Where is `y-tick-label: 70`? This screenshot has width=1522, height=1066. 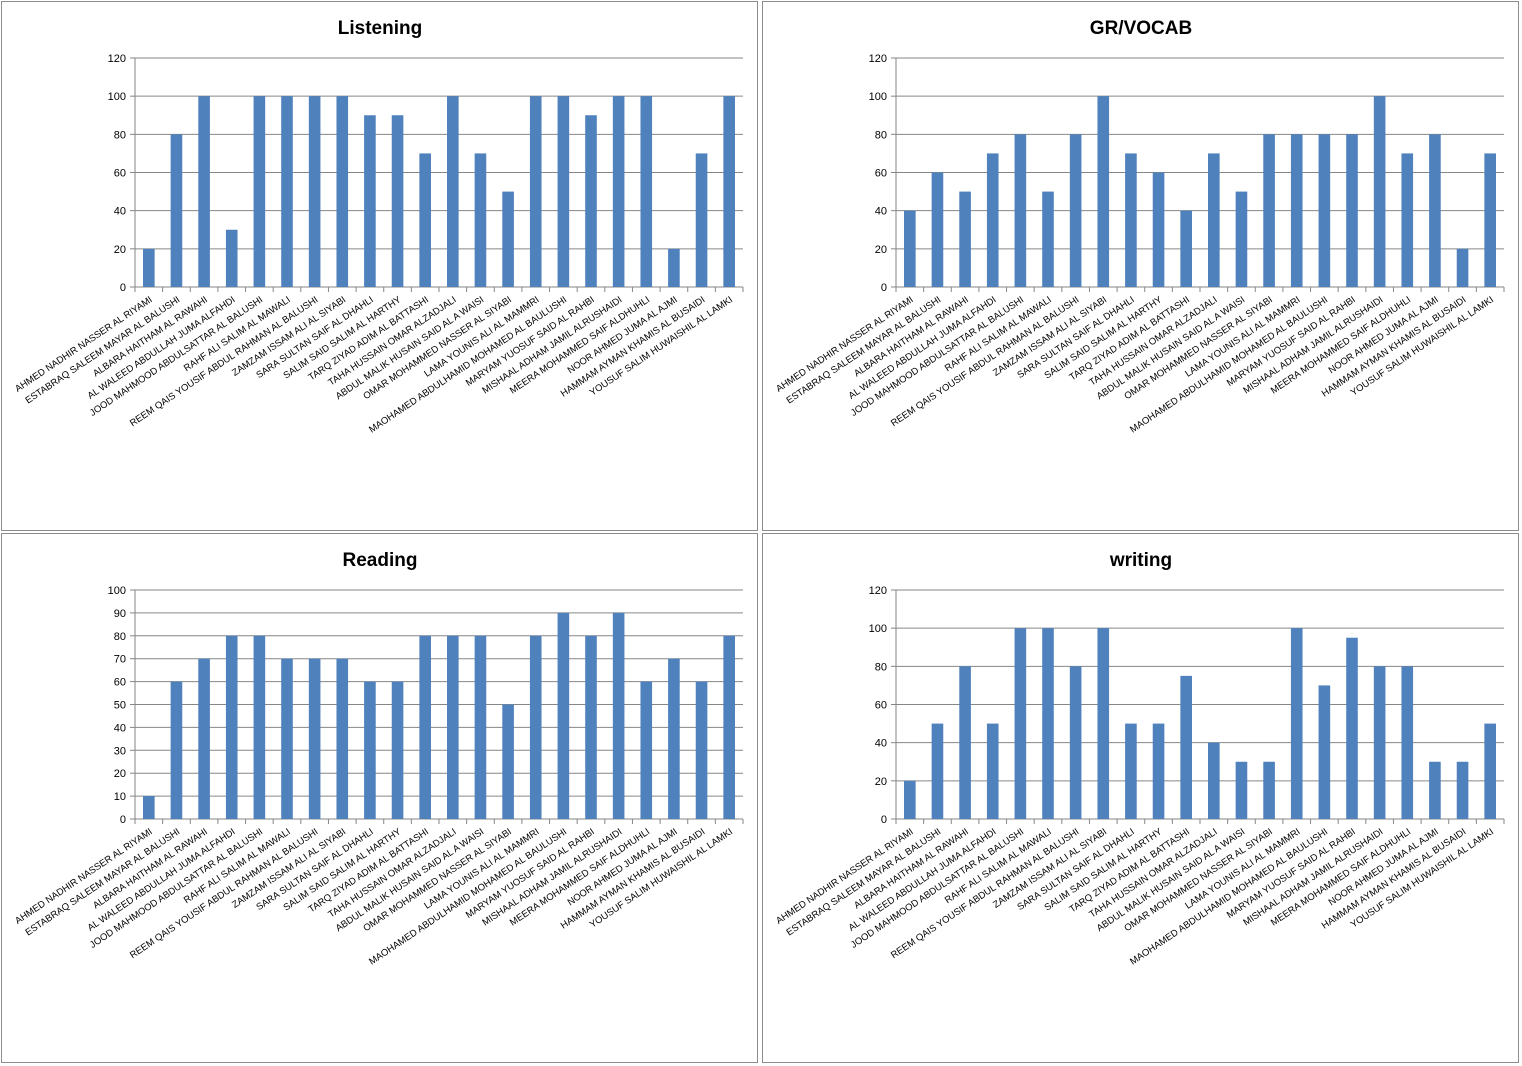
y-tick-label: 70 is located at coordinates (120, 660).